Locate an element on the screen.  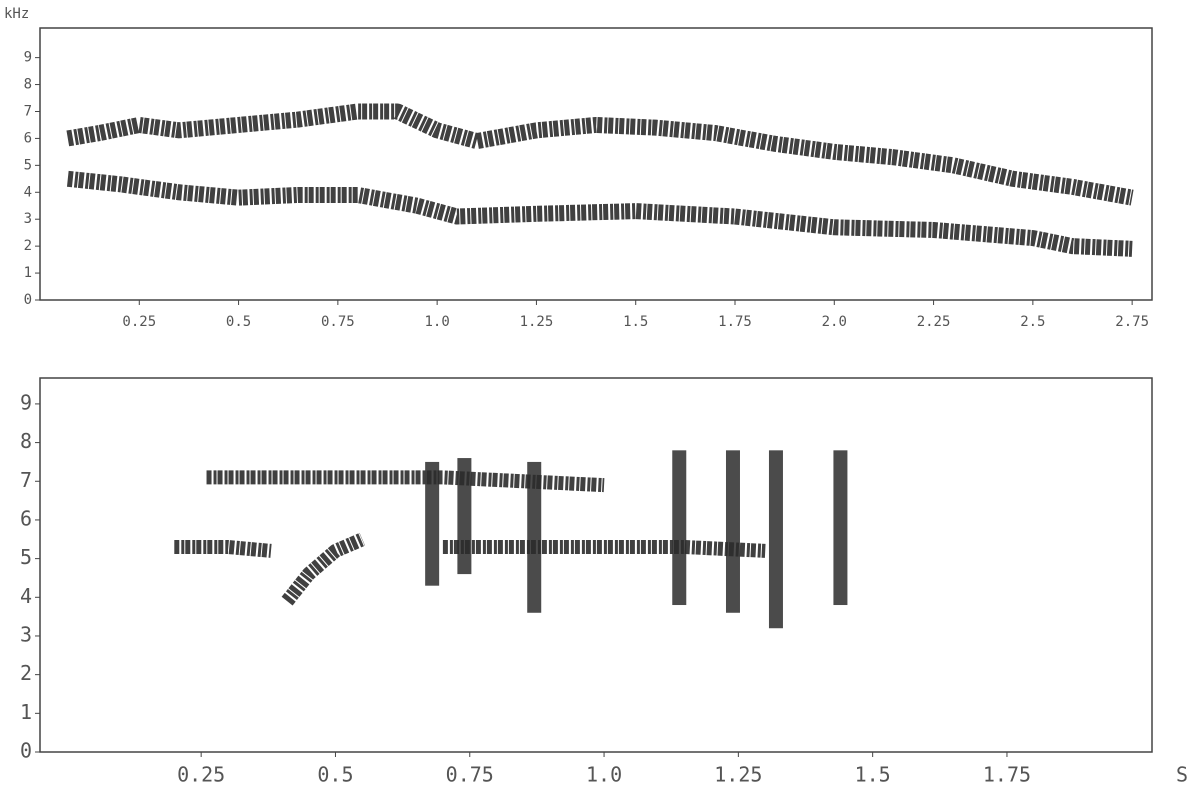
x-tick-label: 2.0 is located at coordinates (834, 322).